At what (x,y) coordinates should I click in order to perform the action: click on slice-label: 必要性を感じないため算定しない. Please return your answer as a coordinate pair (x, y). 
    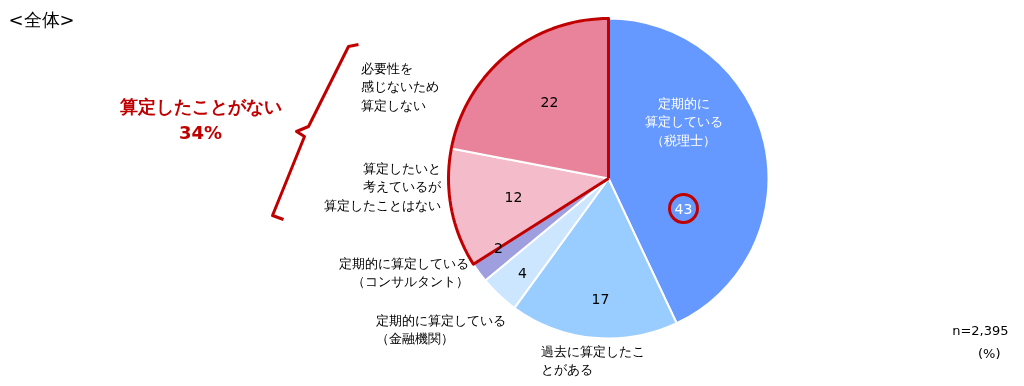
    Looking at the image, I should click on (399, 86).